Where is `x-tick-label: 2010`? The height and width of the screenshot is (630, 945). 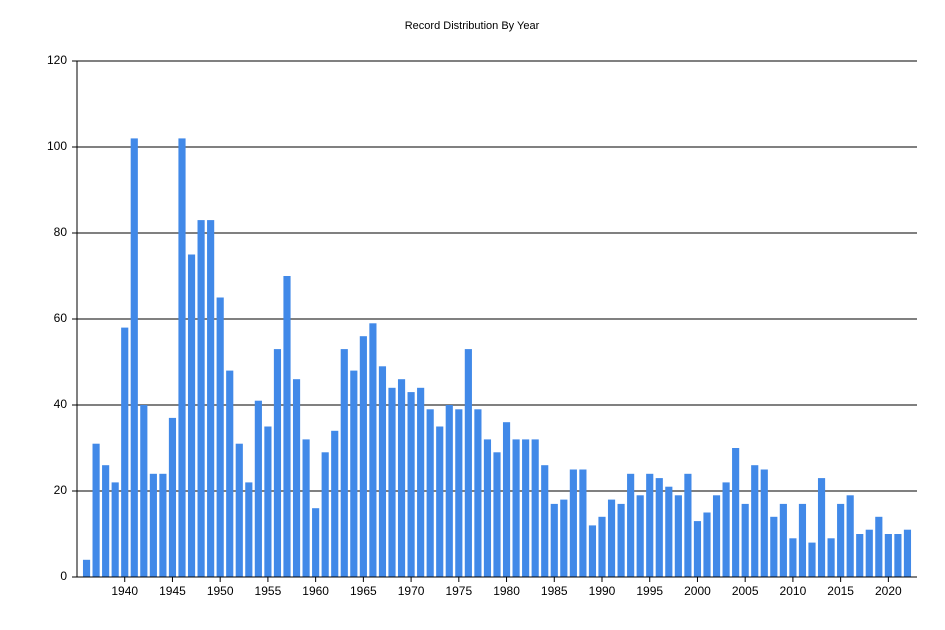 x-tick-label: 2010 is located at coordinates (793, 591).